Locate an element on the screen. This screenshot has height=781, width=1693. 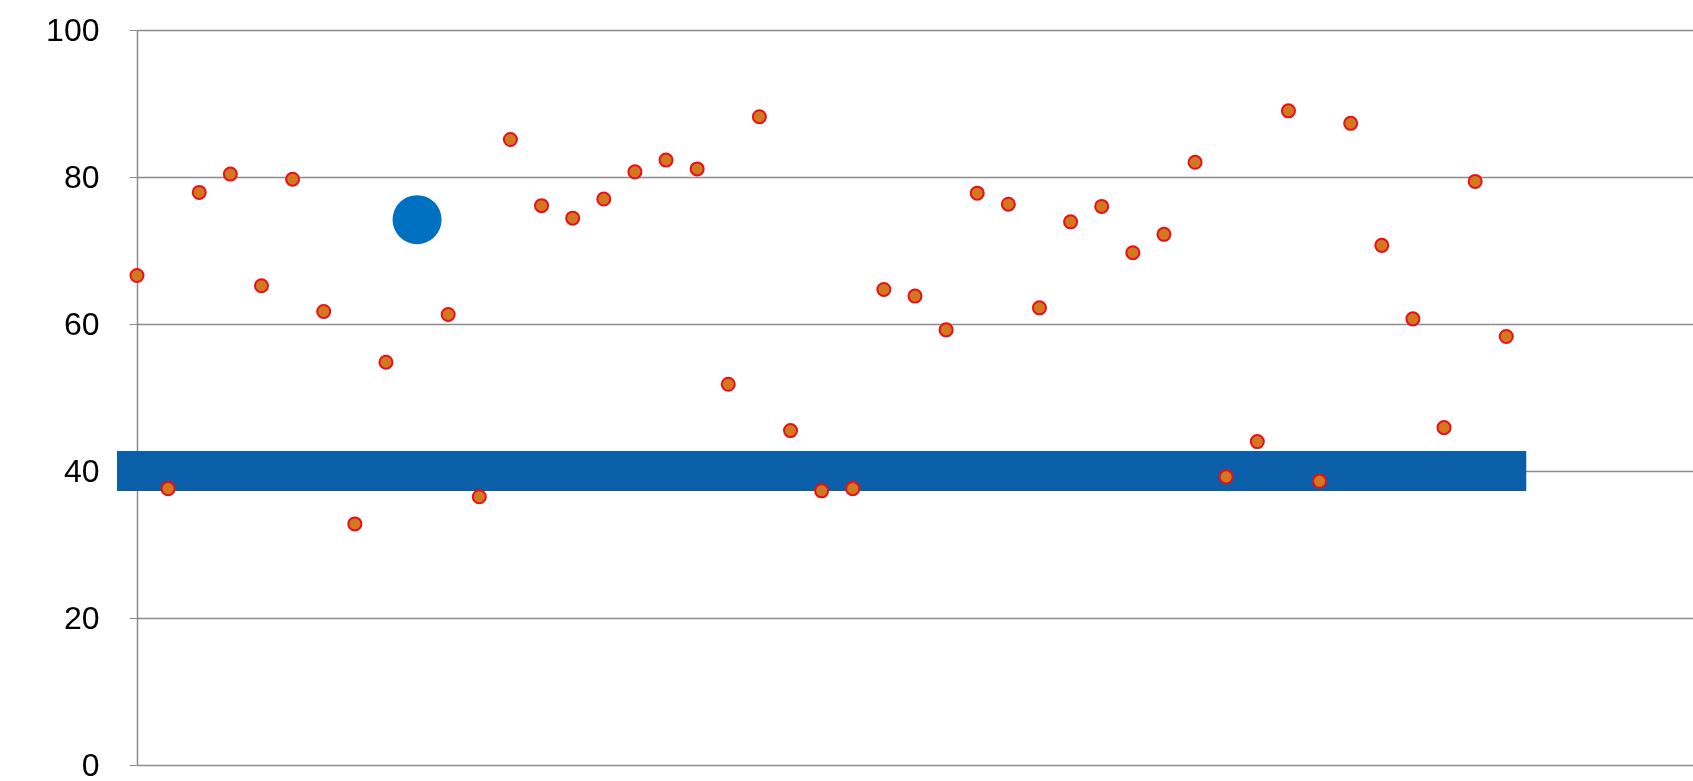
y-tick-label: 100 is located at coordinates (73, 29).